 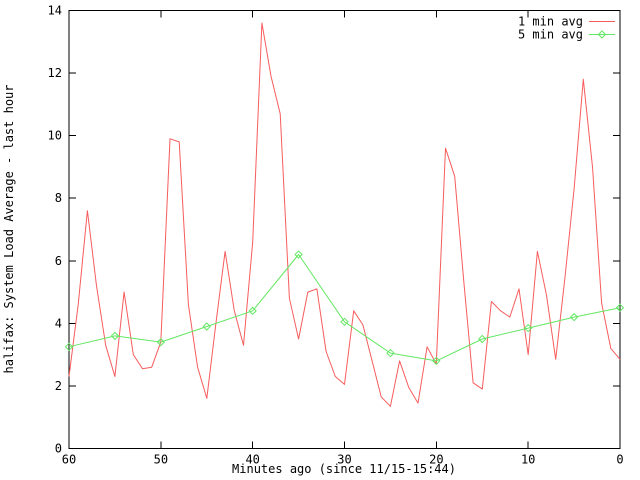 I want to click on x-tick-label: 60, so click(x=69, y=460).